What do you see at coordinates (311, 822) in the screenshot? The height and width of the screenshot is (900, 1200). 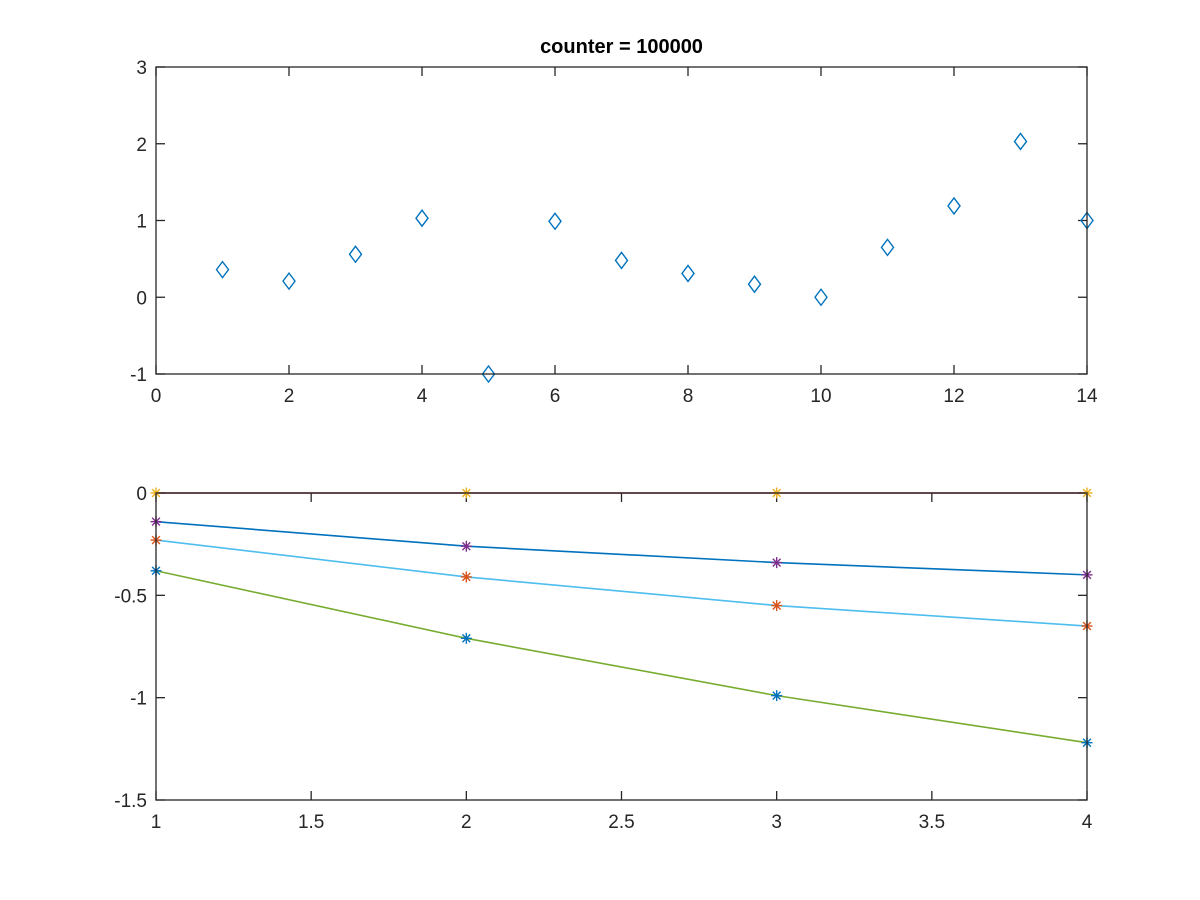 I see `x-tick-label: 1.5` at bounding box center [311, 822].